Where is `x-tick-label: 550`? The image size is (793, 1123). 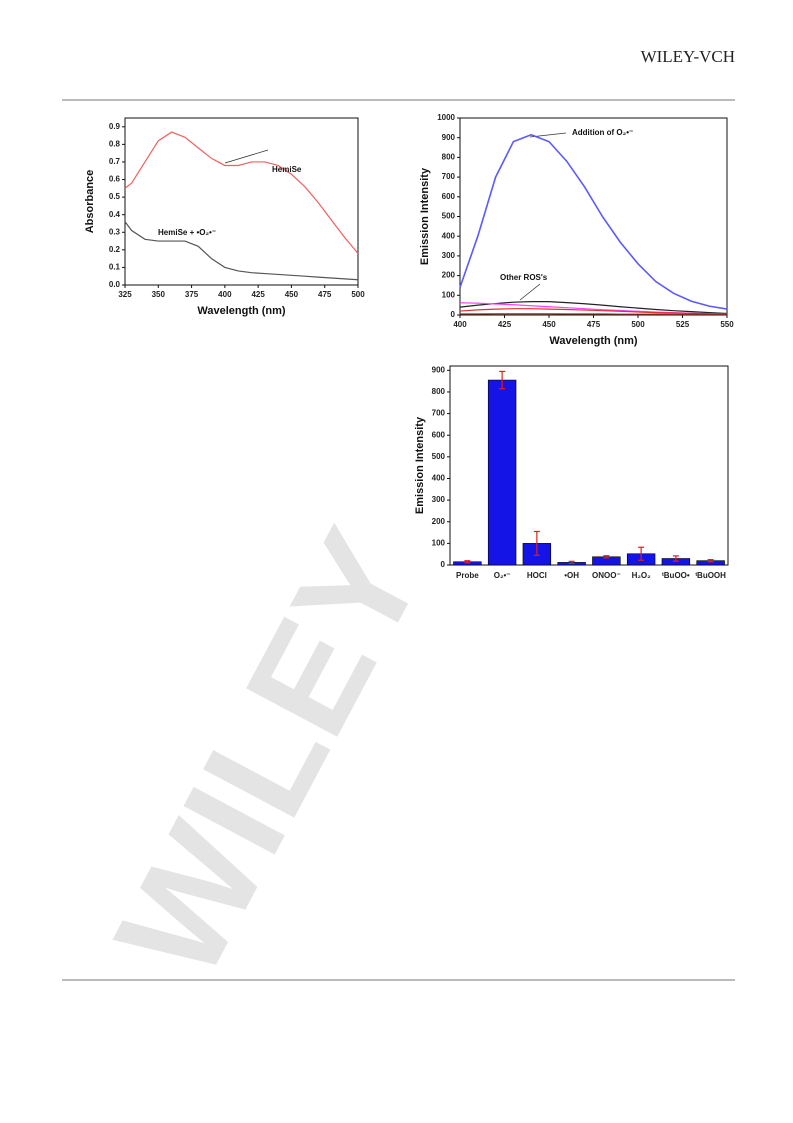 x-tick-label: 550 is located at coordinates (727, 324).